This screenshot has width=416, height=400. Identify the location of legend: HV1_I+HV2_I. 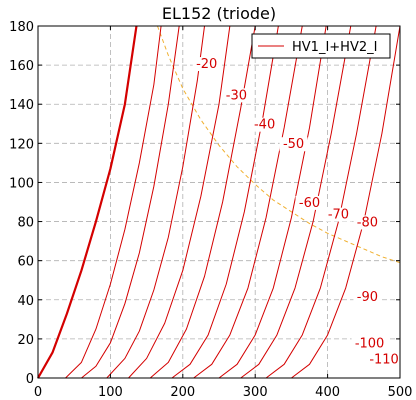
(321, 46).